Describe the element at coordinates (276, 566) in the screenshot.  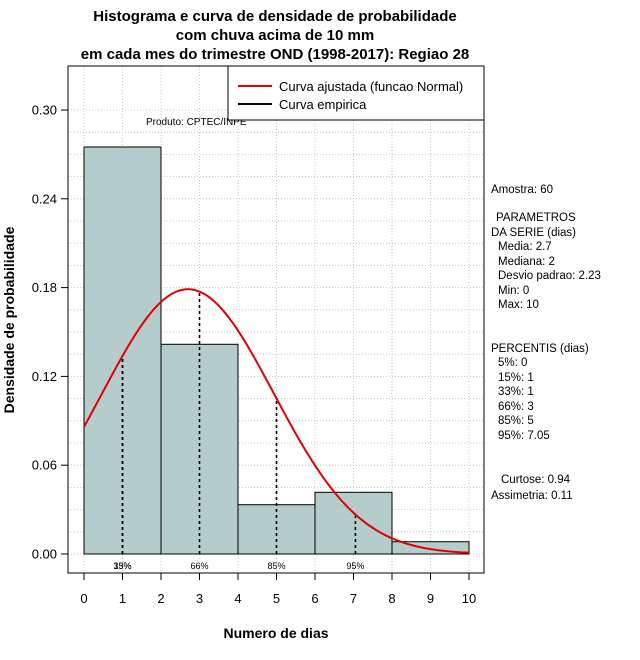
I see `percentile-label-3: 85%` at that location.